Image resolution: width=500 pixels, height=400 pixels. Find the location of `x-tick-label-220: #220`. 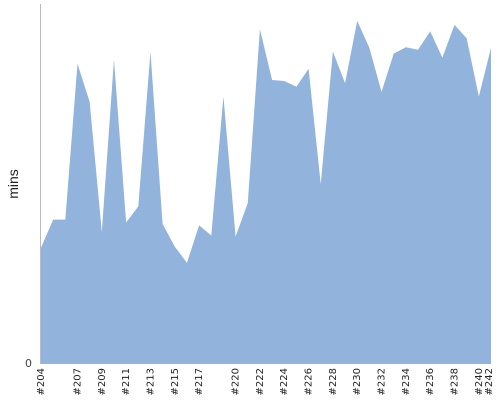

x-tick-label-220: #220 is located at coordinates (236, 381).